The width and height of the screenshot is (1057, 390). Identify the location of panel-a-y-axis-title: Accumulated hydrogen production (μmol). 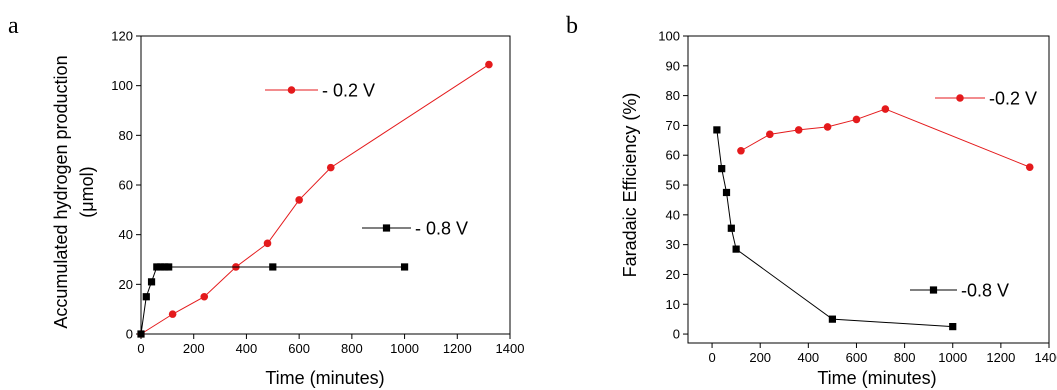
(74, 191).